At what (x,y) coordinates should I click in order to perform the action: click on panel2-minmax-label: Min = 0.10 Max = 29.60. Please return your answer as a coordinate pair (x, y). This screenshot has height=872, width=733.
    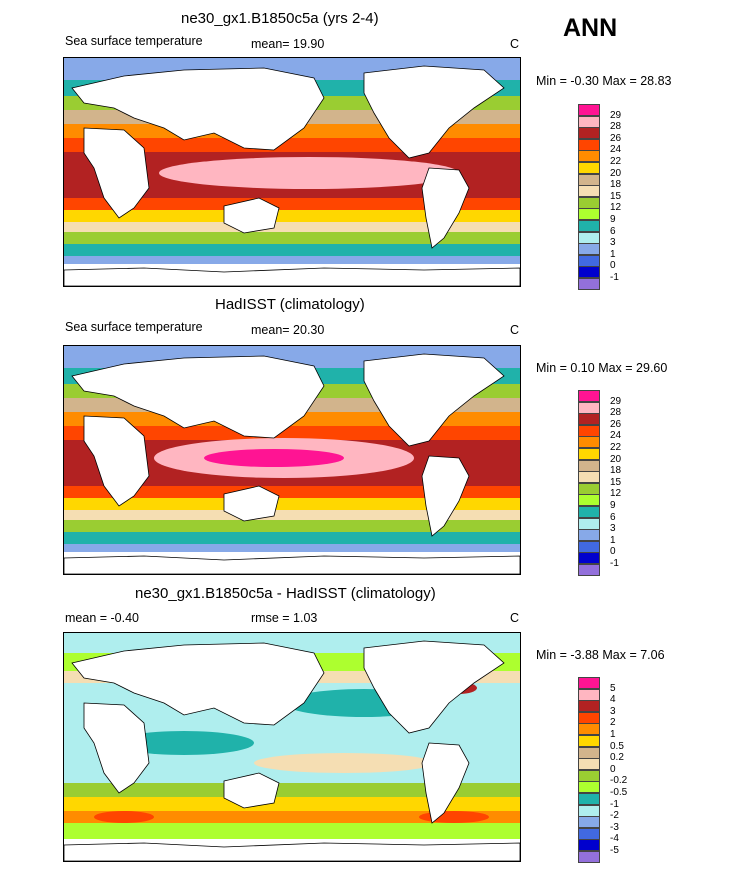
    Looking at the image, I should click on (602, 368).